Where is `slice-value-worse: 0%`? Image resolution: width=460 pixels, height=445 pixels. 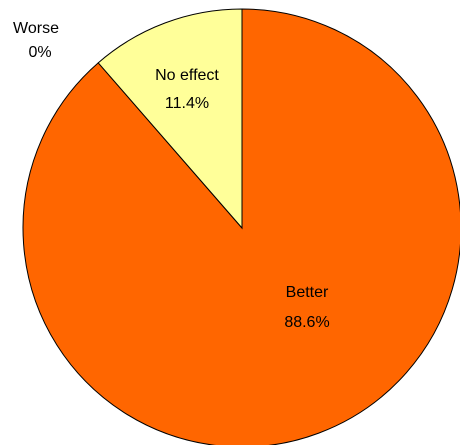 slice-value-worse: 0% is located at coordinates (39, 52).